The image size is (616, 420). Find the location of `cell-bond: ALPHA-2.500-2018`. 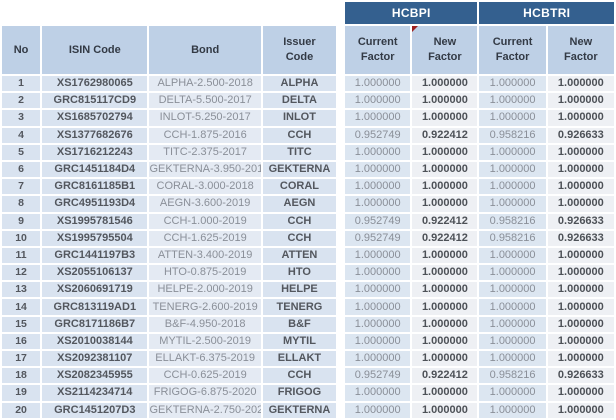

cell-bond: ALPHA-2.500-2018 is located at coordinates (205, 84).